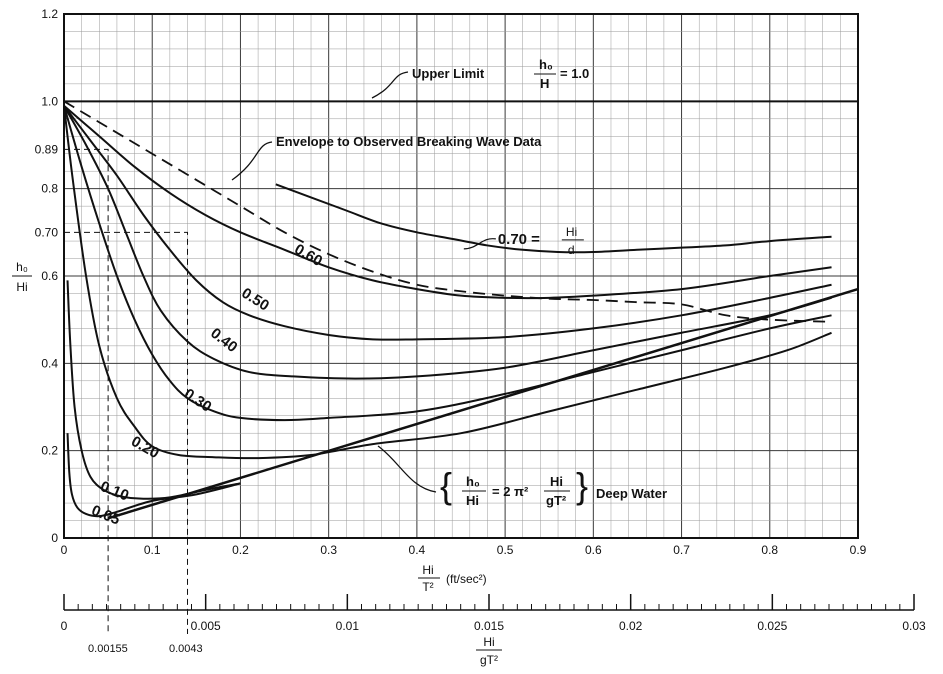  I want to click on x-tick-label: 0.1, so click(152, 550).